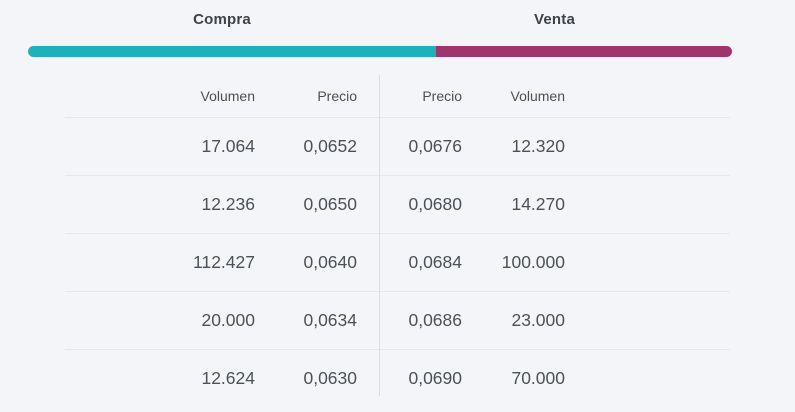  I want to click on venta-precio-value: 0,0676, so click(435, 146).